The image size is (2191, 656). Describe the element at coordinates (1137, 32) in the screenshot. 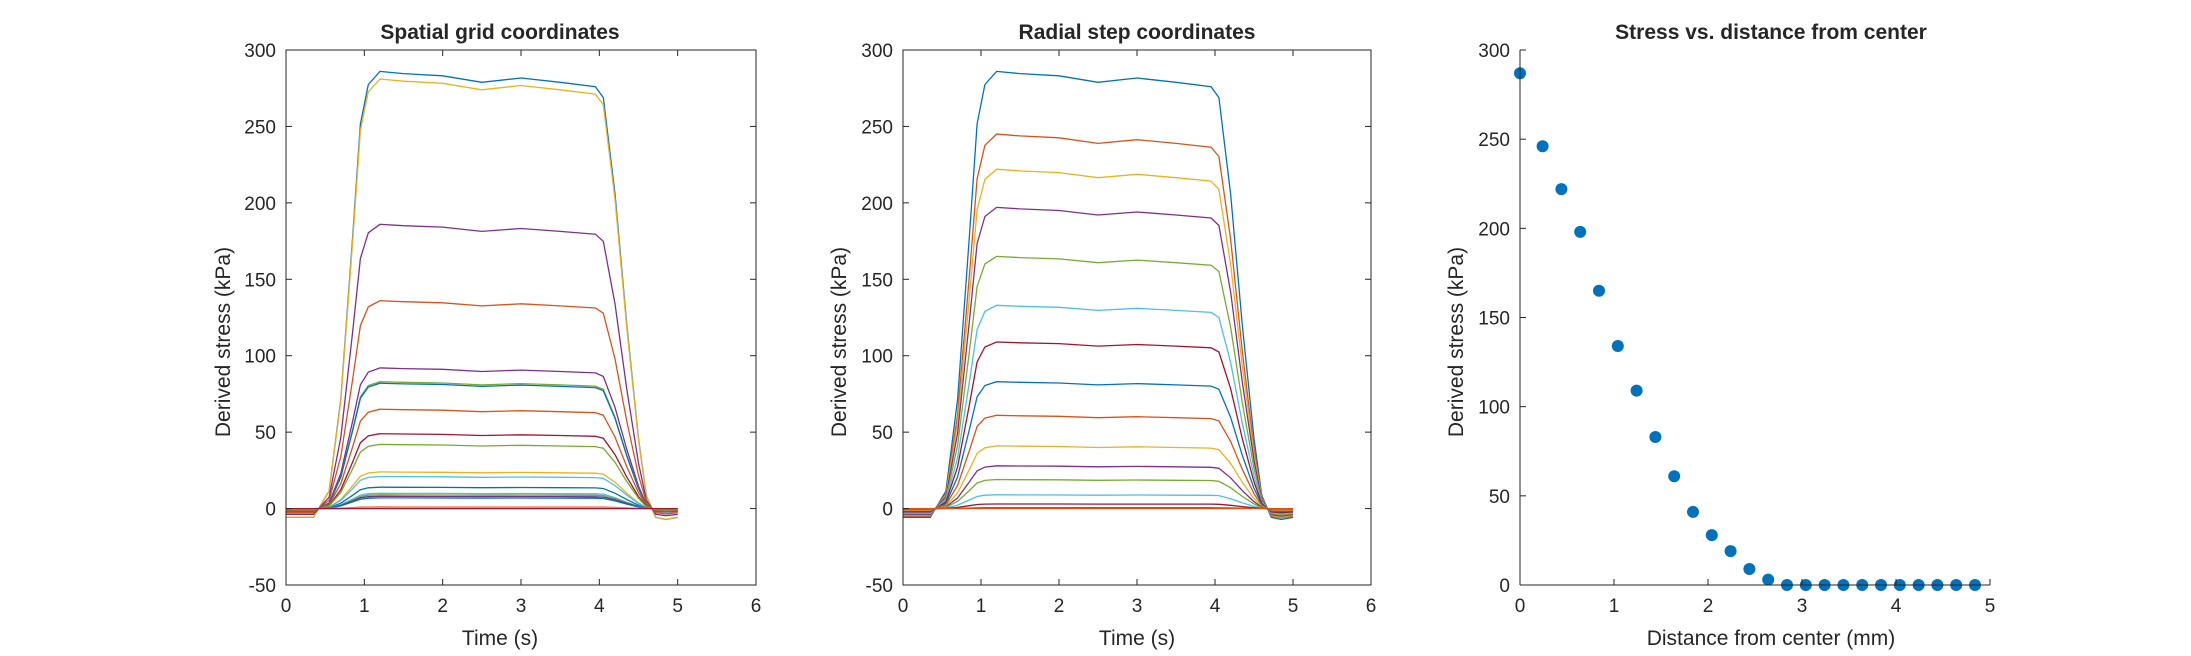

I see `chart-title: Radial step coordinates` at that location.